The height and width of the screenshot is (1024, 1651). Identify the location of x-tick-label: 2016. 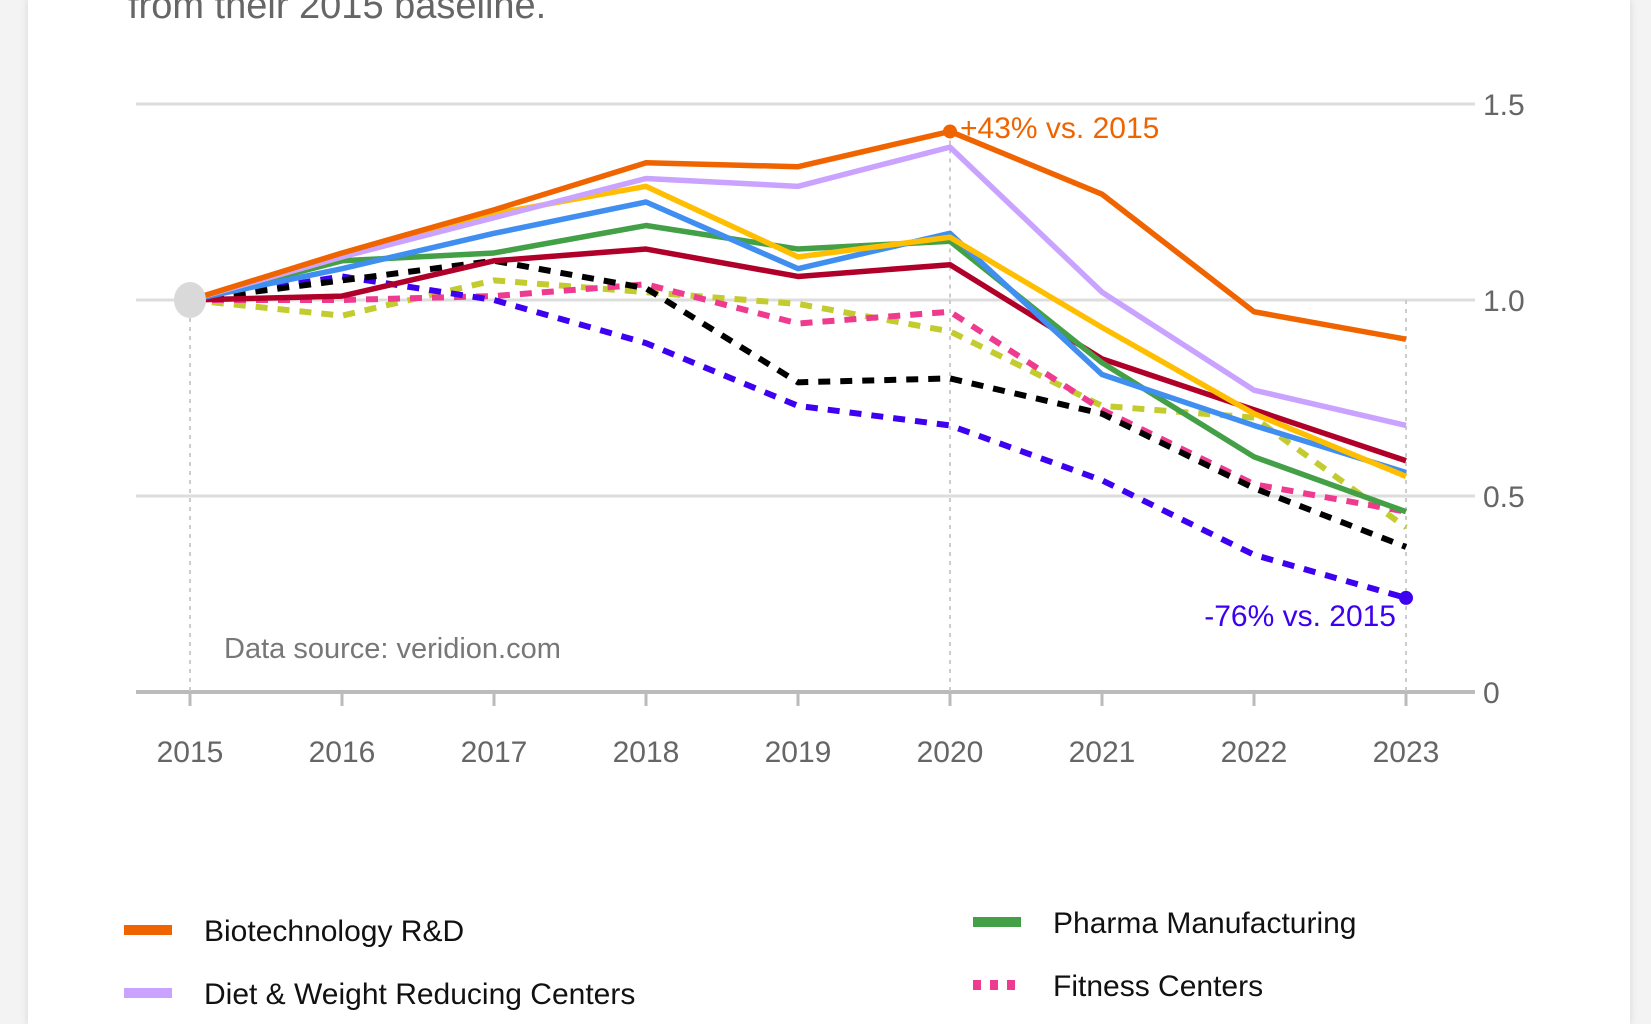
(342, 752).